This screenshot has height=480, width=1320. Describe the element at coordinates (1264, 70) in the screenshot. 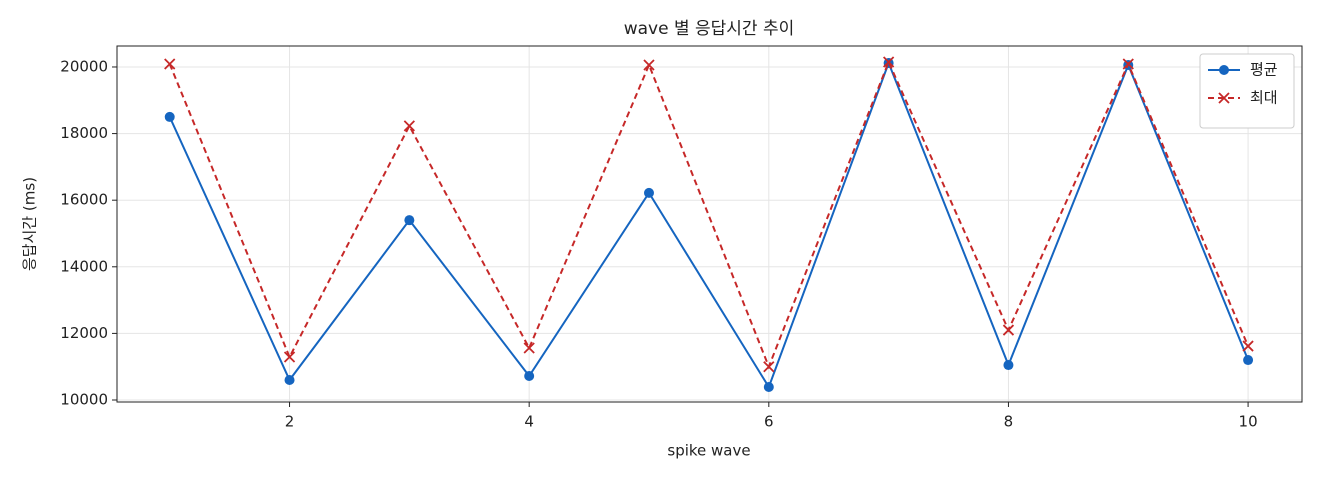

I see `legend-label: 평균` at that location.